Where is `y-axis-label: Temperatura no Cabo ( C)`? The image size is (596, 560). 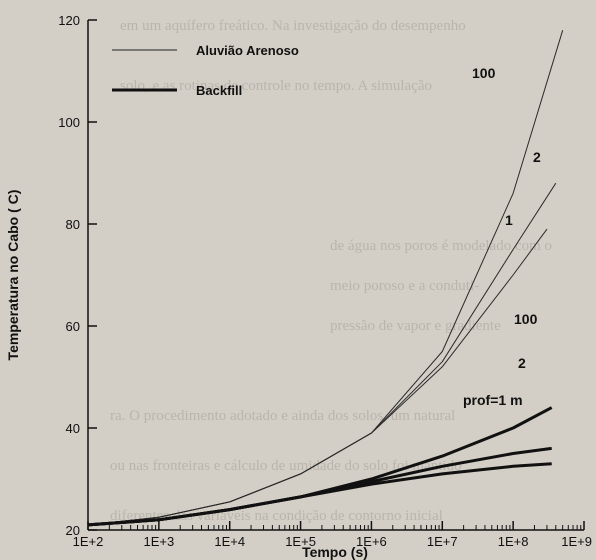 y-axis-label: Temperatura no Cabo ( C) is located at coordinates (13, 275).